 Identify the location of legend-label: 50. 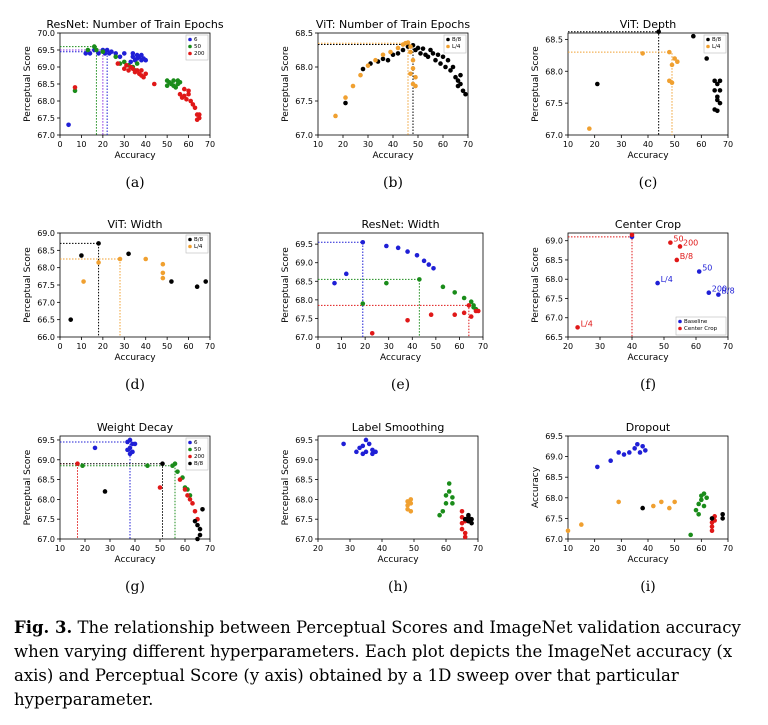
(197, 450).